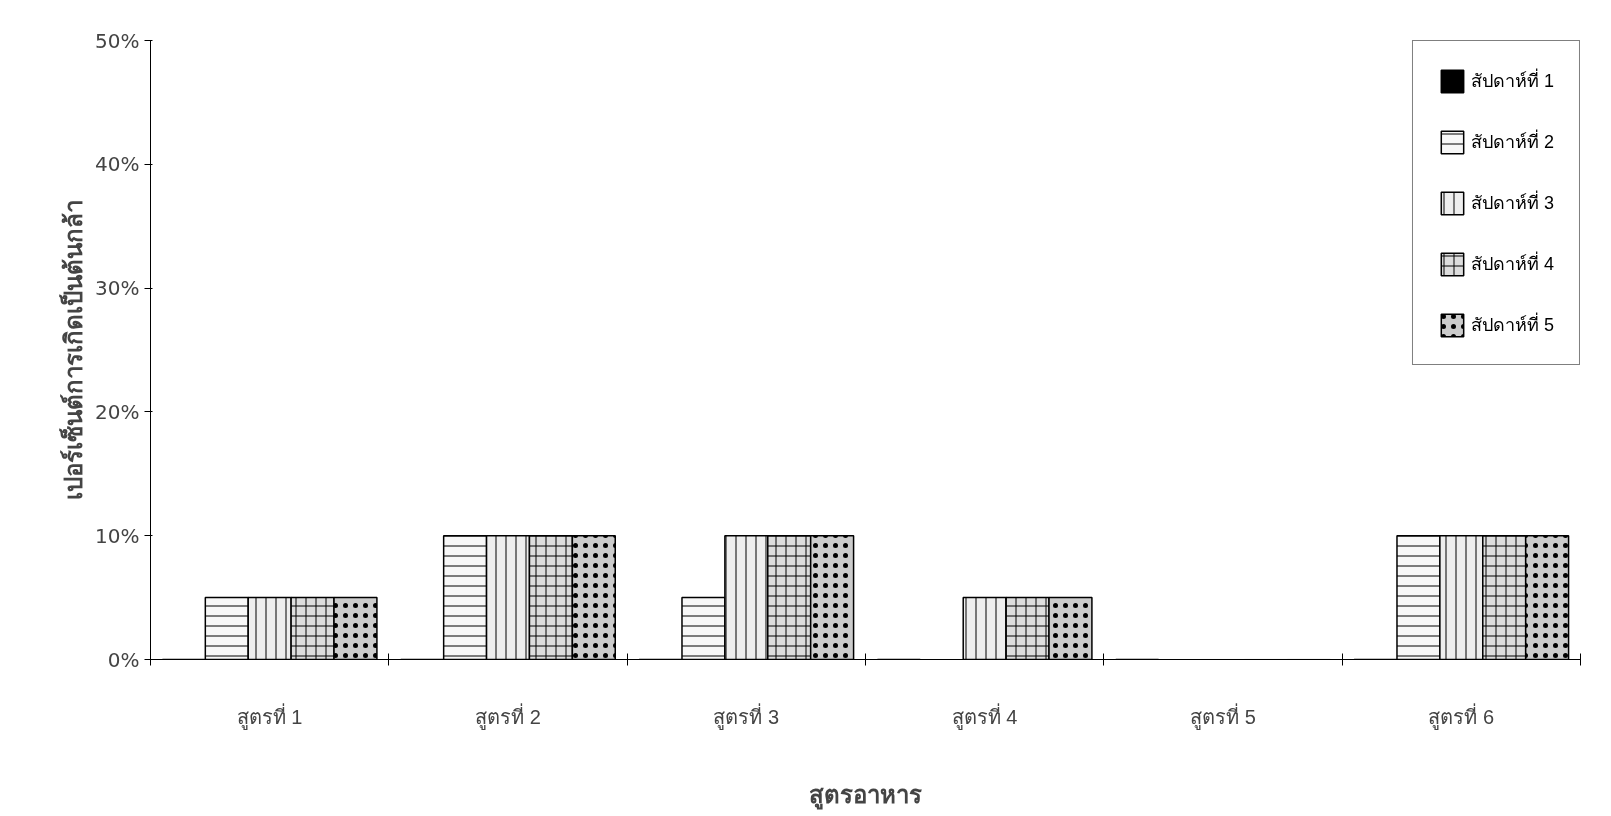 The image size is (1611, 816). What do you see at coordinates (269, 716) in the screenshot?
I see `x-tick-label: สูตรที่ 1` at bounding box center [269, 716].